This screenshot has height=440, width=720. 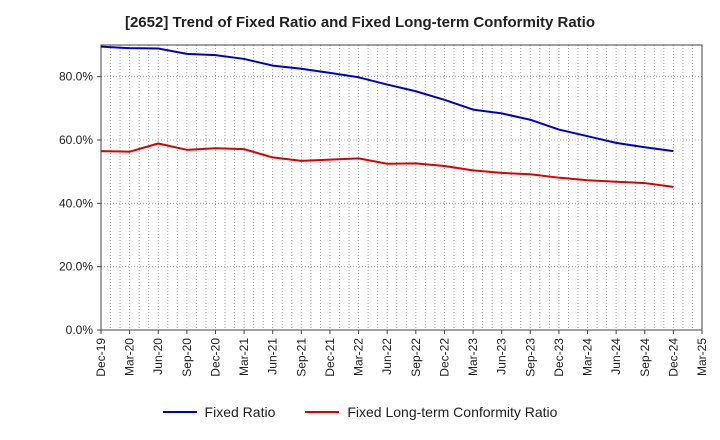 I want to click on x-tick-label: Mar-25, so click(x=702, y=357).